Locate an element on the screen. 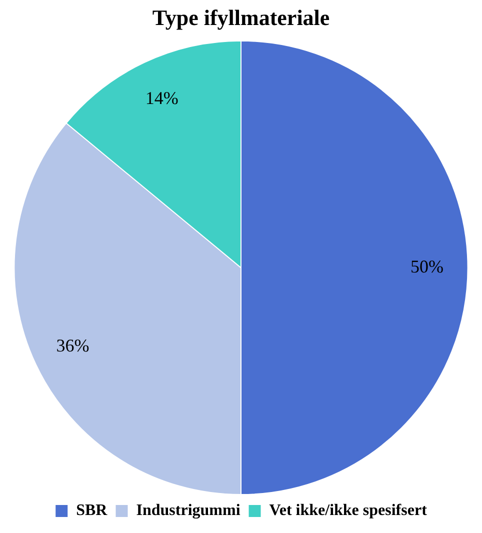 The height and width of the screenshot is (533, 482). data-label: 14% is located at coordinates (161, 98).